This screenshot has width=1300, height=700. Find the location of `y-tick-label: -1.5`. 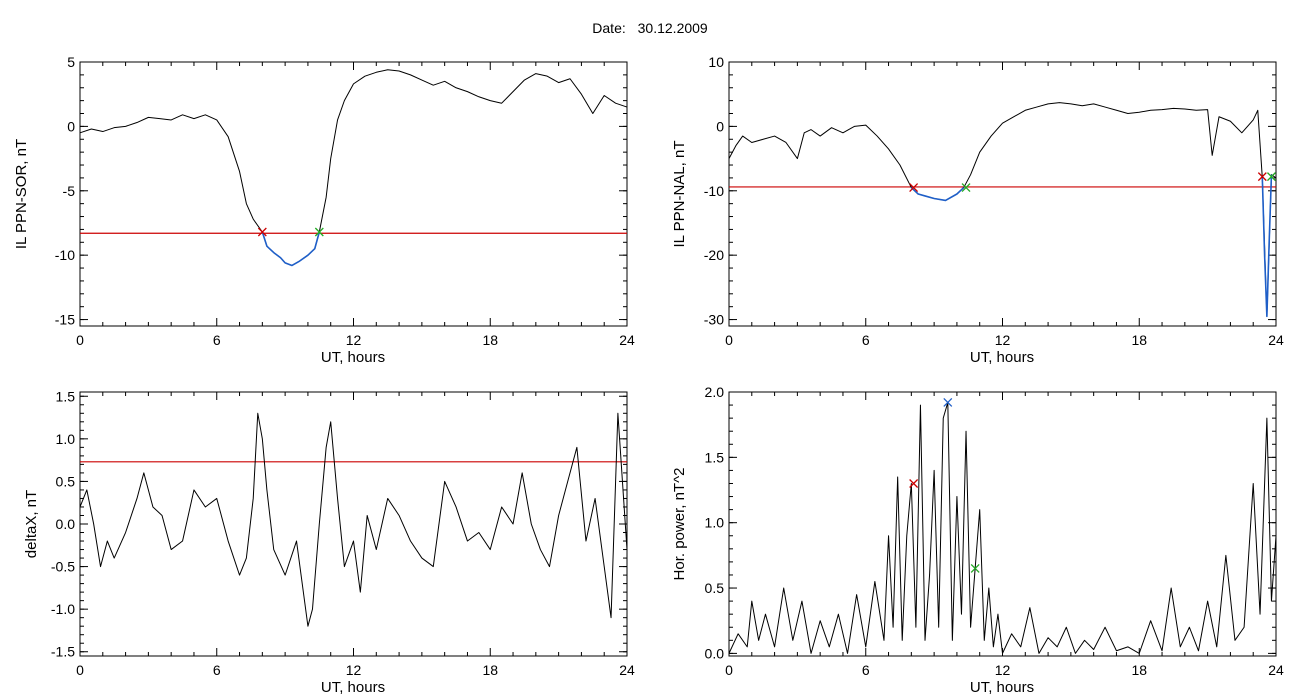

y-tick-label: -1.5 is located at coordinates (63, 652).